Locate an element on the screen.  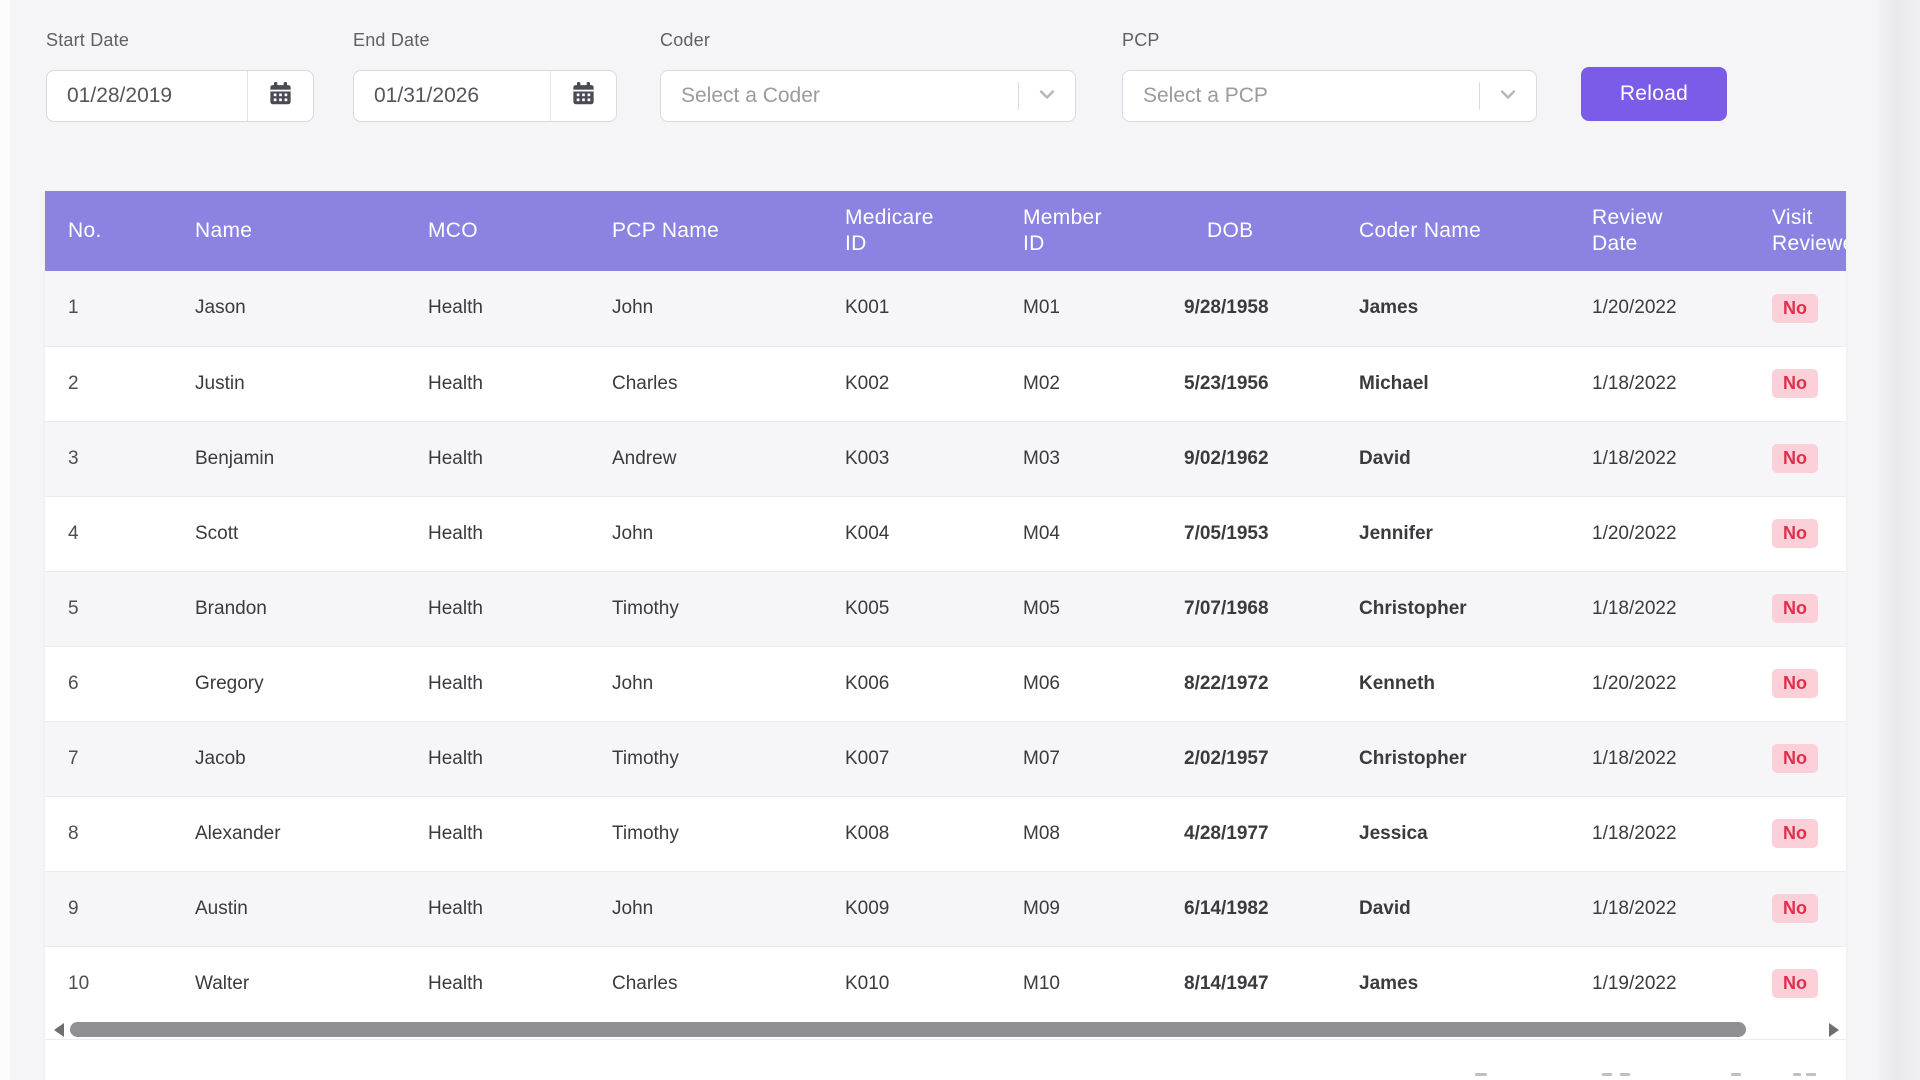
cell-no: 9 is located at coordinates (73, 908).